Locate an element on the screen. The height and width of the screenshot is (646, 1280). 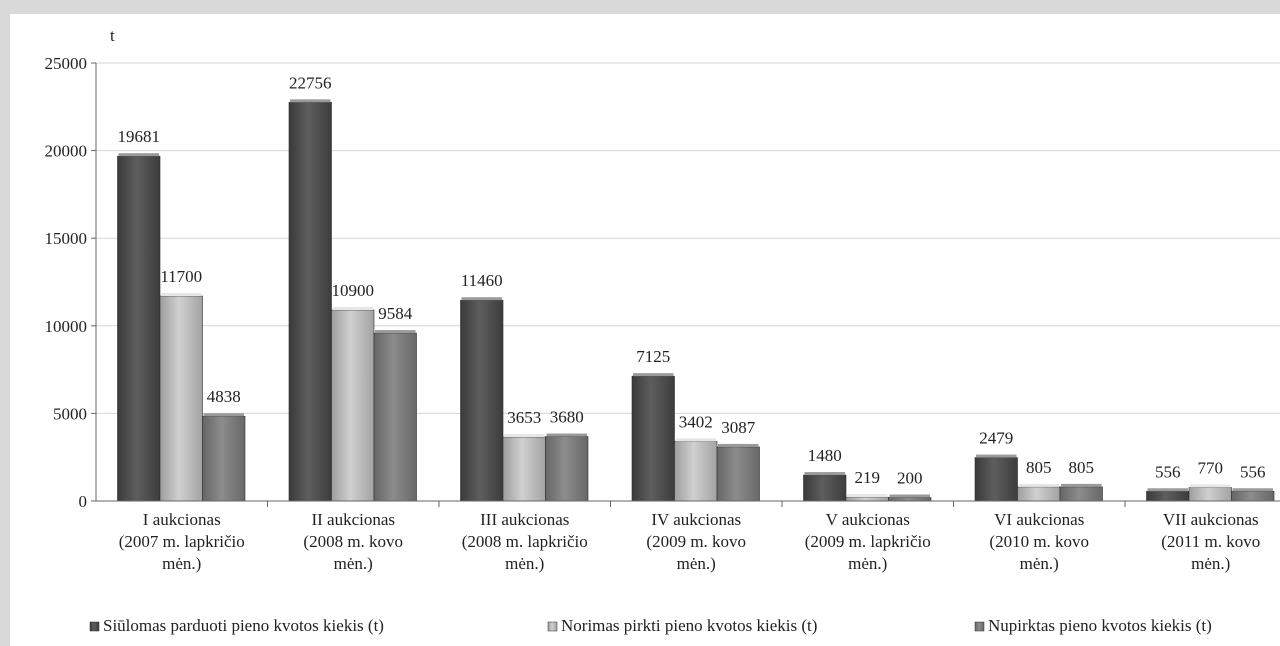
x-category-label: (2007 m. lapkričio is located at coordinates (182, 541).